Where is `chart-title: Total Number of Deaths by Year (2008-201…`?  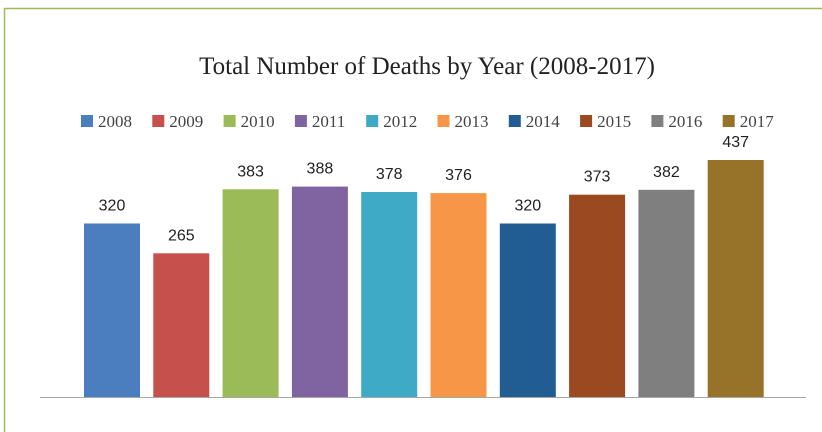 chart-title: Total Number of Deaths by Year (2008-201… is located at coordinates (427, 66).